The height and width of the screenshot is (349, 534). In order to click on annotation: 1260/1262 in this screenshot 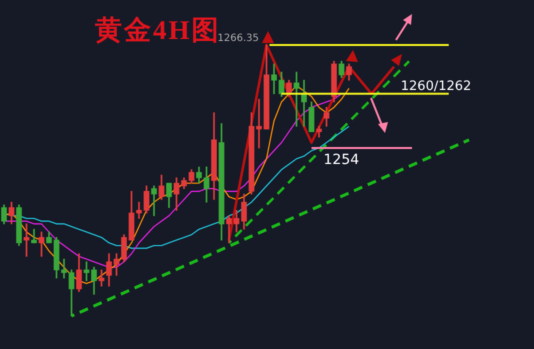, I will do `click(436, 86)`.